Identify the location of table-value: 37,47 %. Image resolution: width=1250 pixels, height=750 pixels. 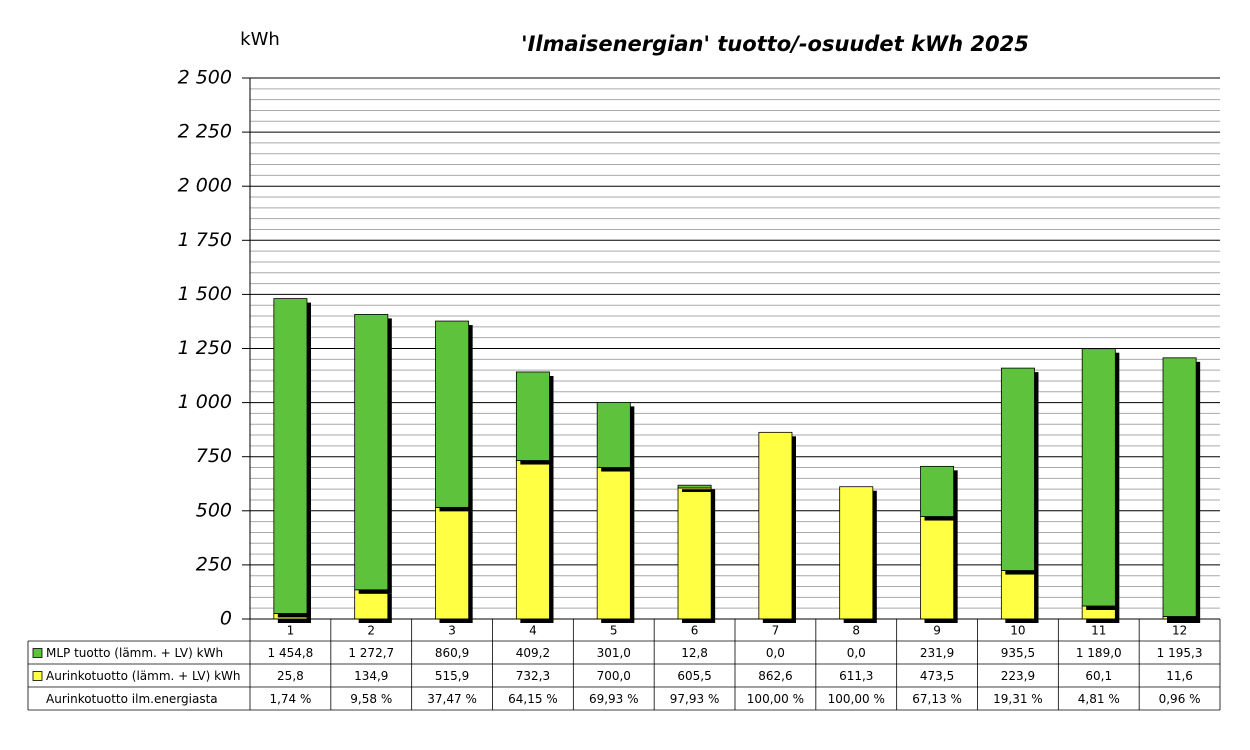
(452, 699).